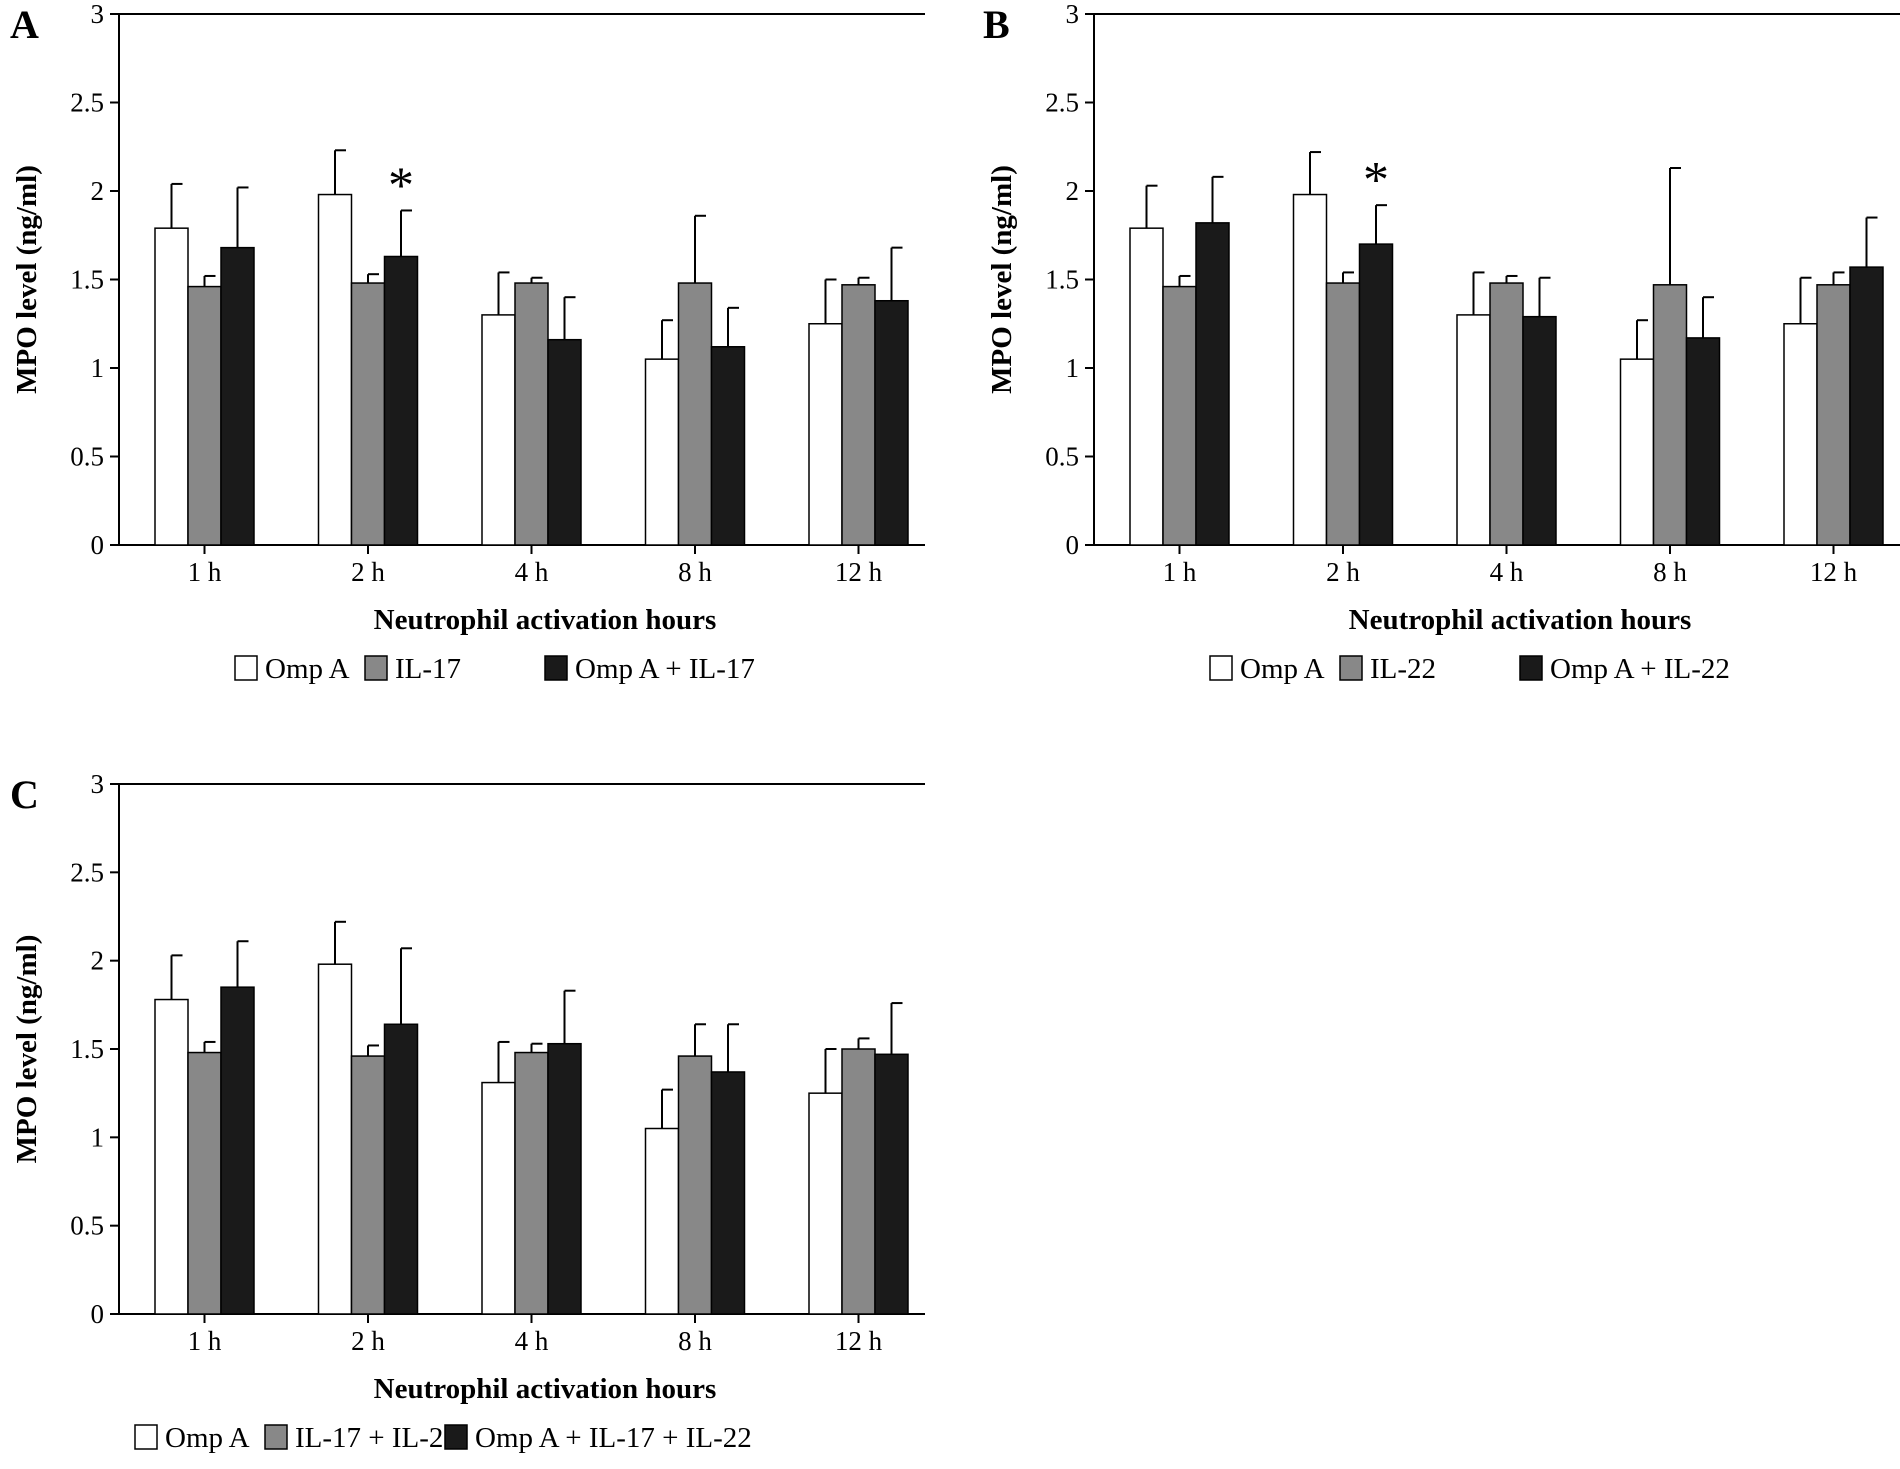  What do you see at coordinates (376, 1438) in the screenshot?
I see `legend-label: IL-17 + IL-22` at bounding box center [376, 1438].